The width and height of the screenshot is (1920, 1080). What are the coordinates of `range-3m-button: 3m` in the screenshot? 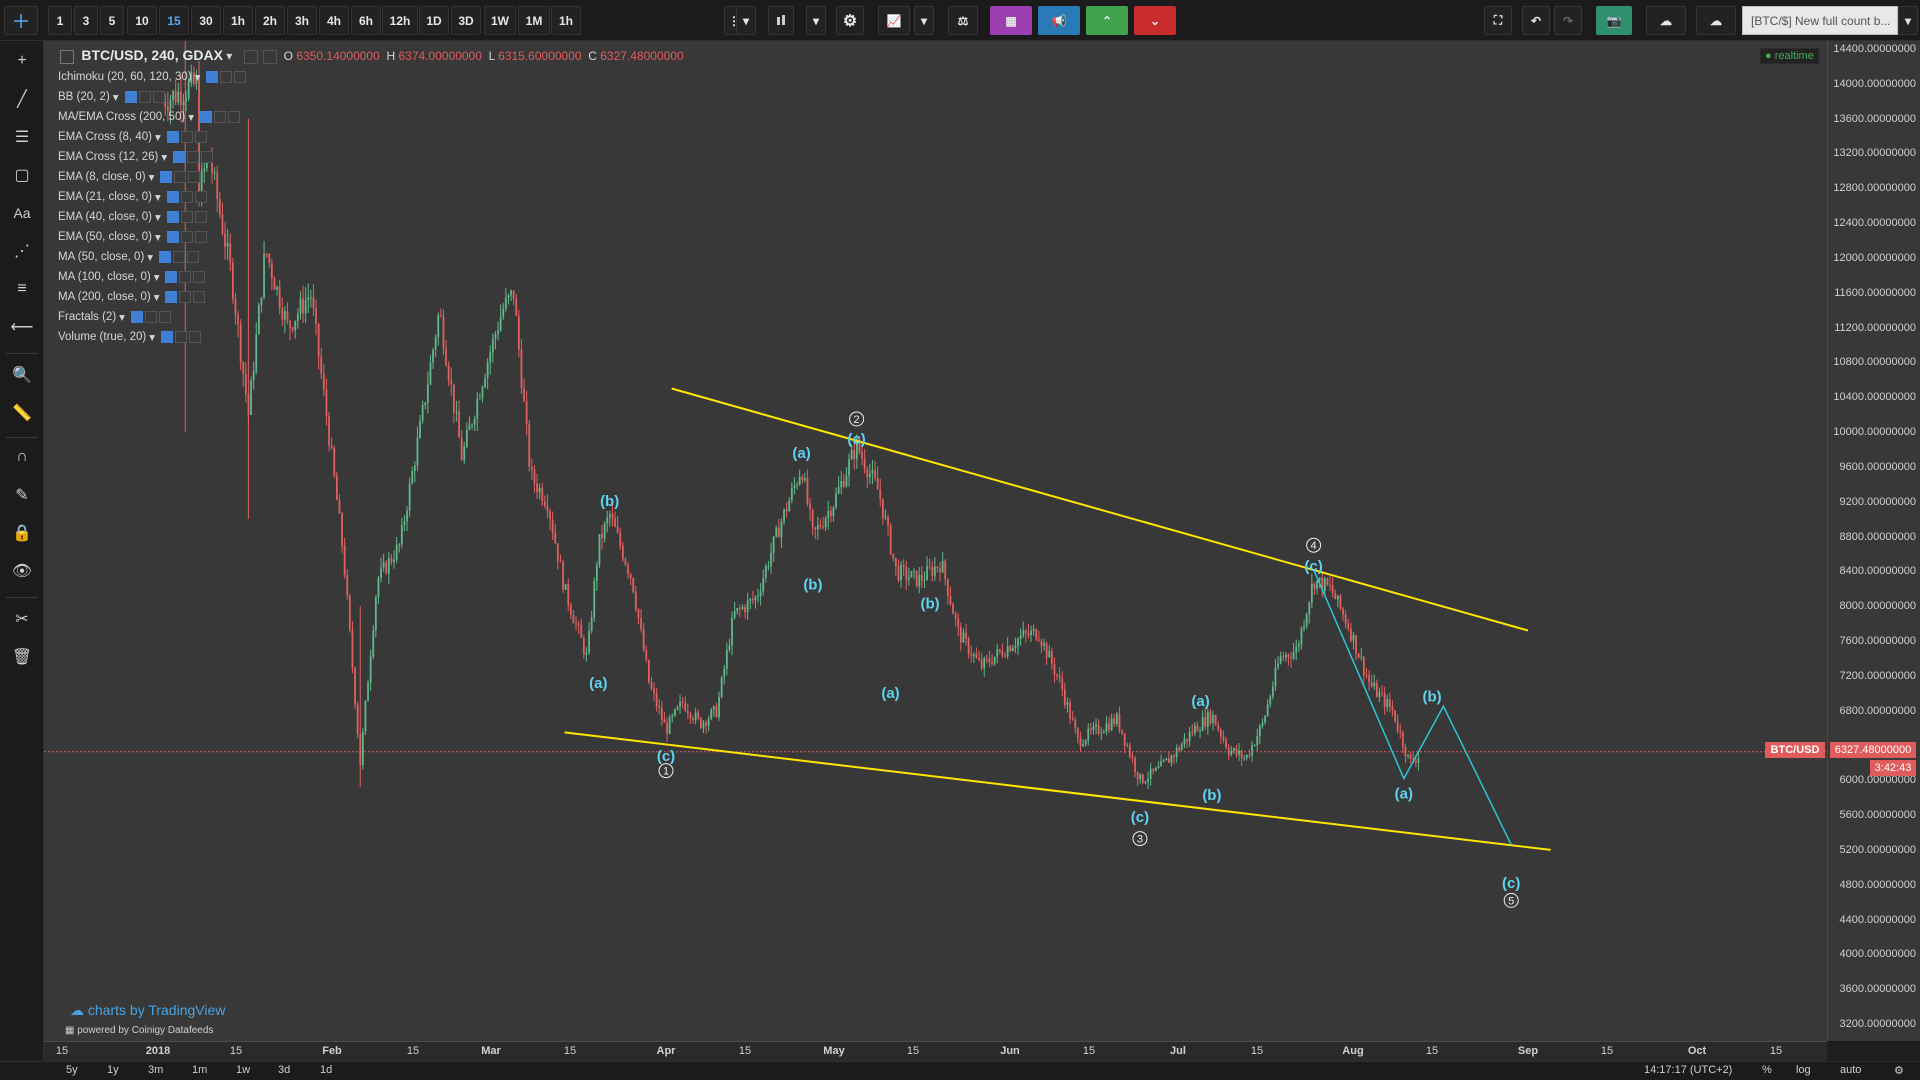 It's located at (156, 1070).